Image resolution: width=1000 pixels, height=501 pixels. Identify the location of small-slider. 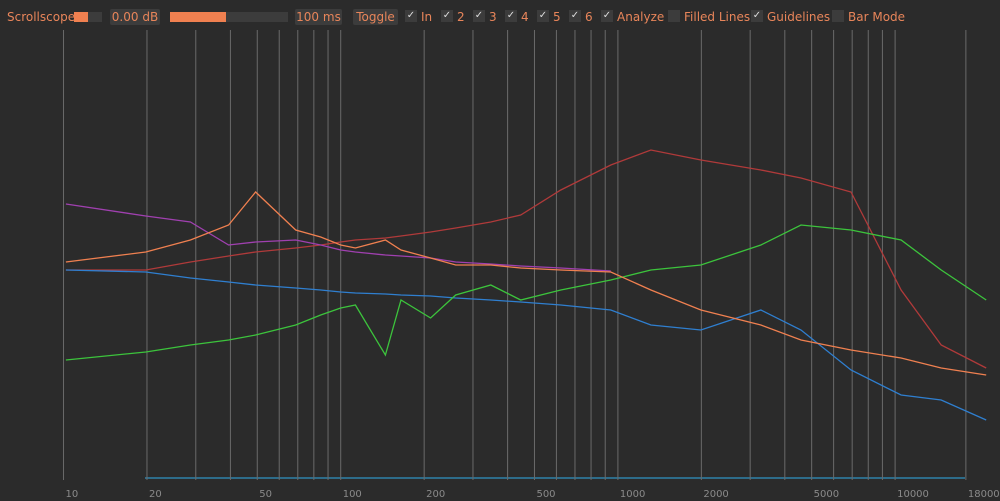
(88, 17).